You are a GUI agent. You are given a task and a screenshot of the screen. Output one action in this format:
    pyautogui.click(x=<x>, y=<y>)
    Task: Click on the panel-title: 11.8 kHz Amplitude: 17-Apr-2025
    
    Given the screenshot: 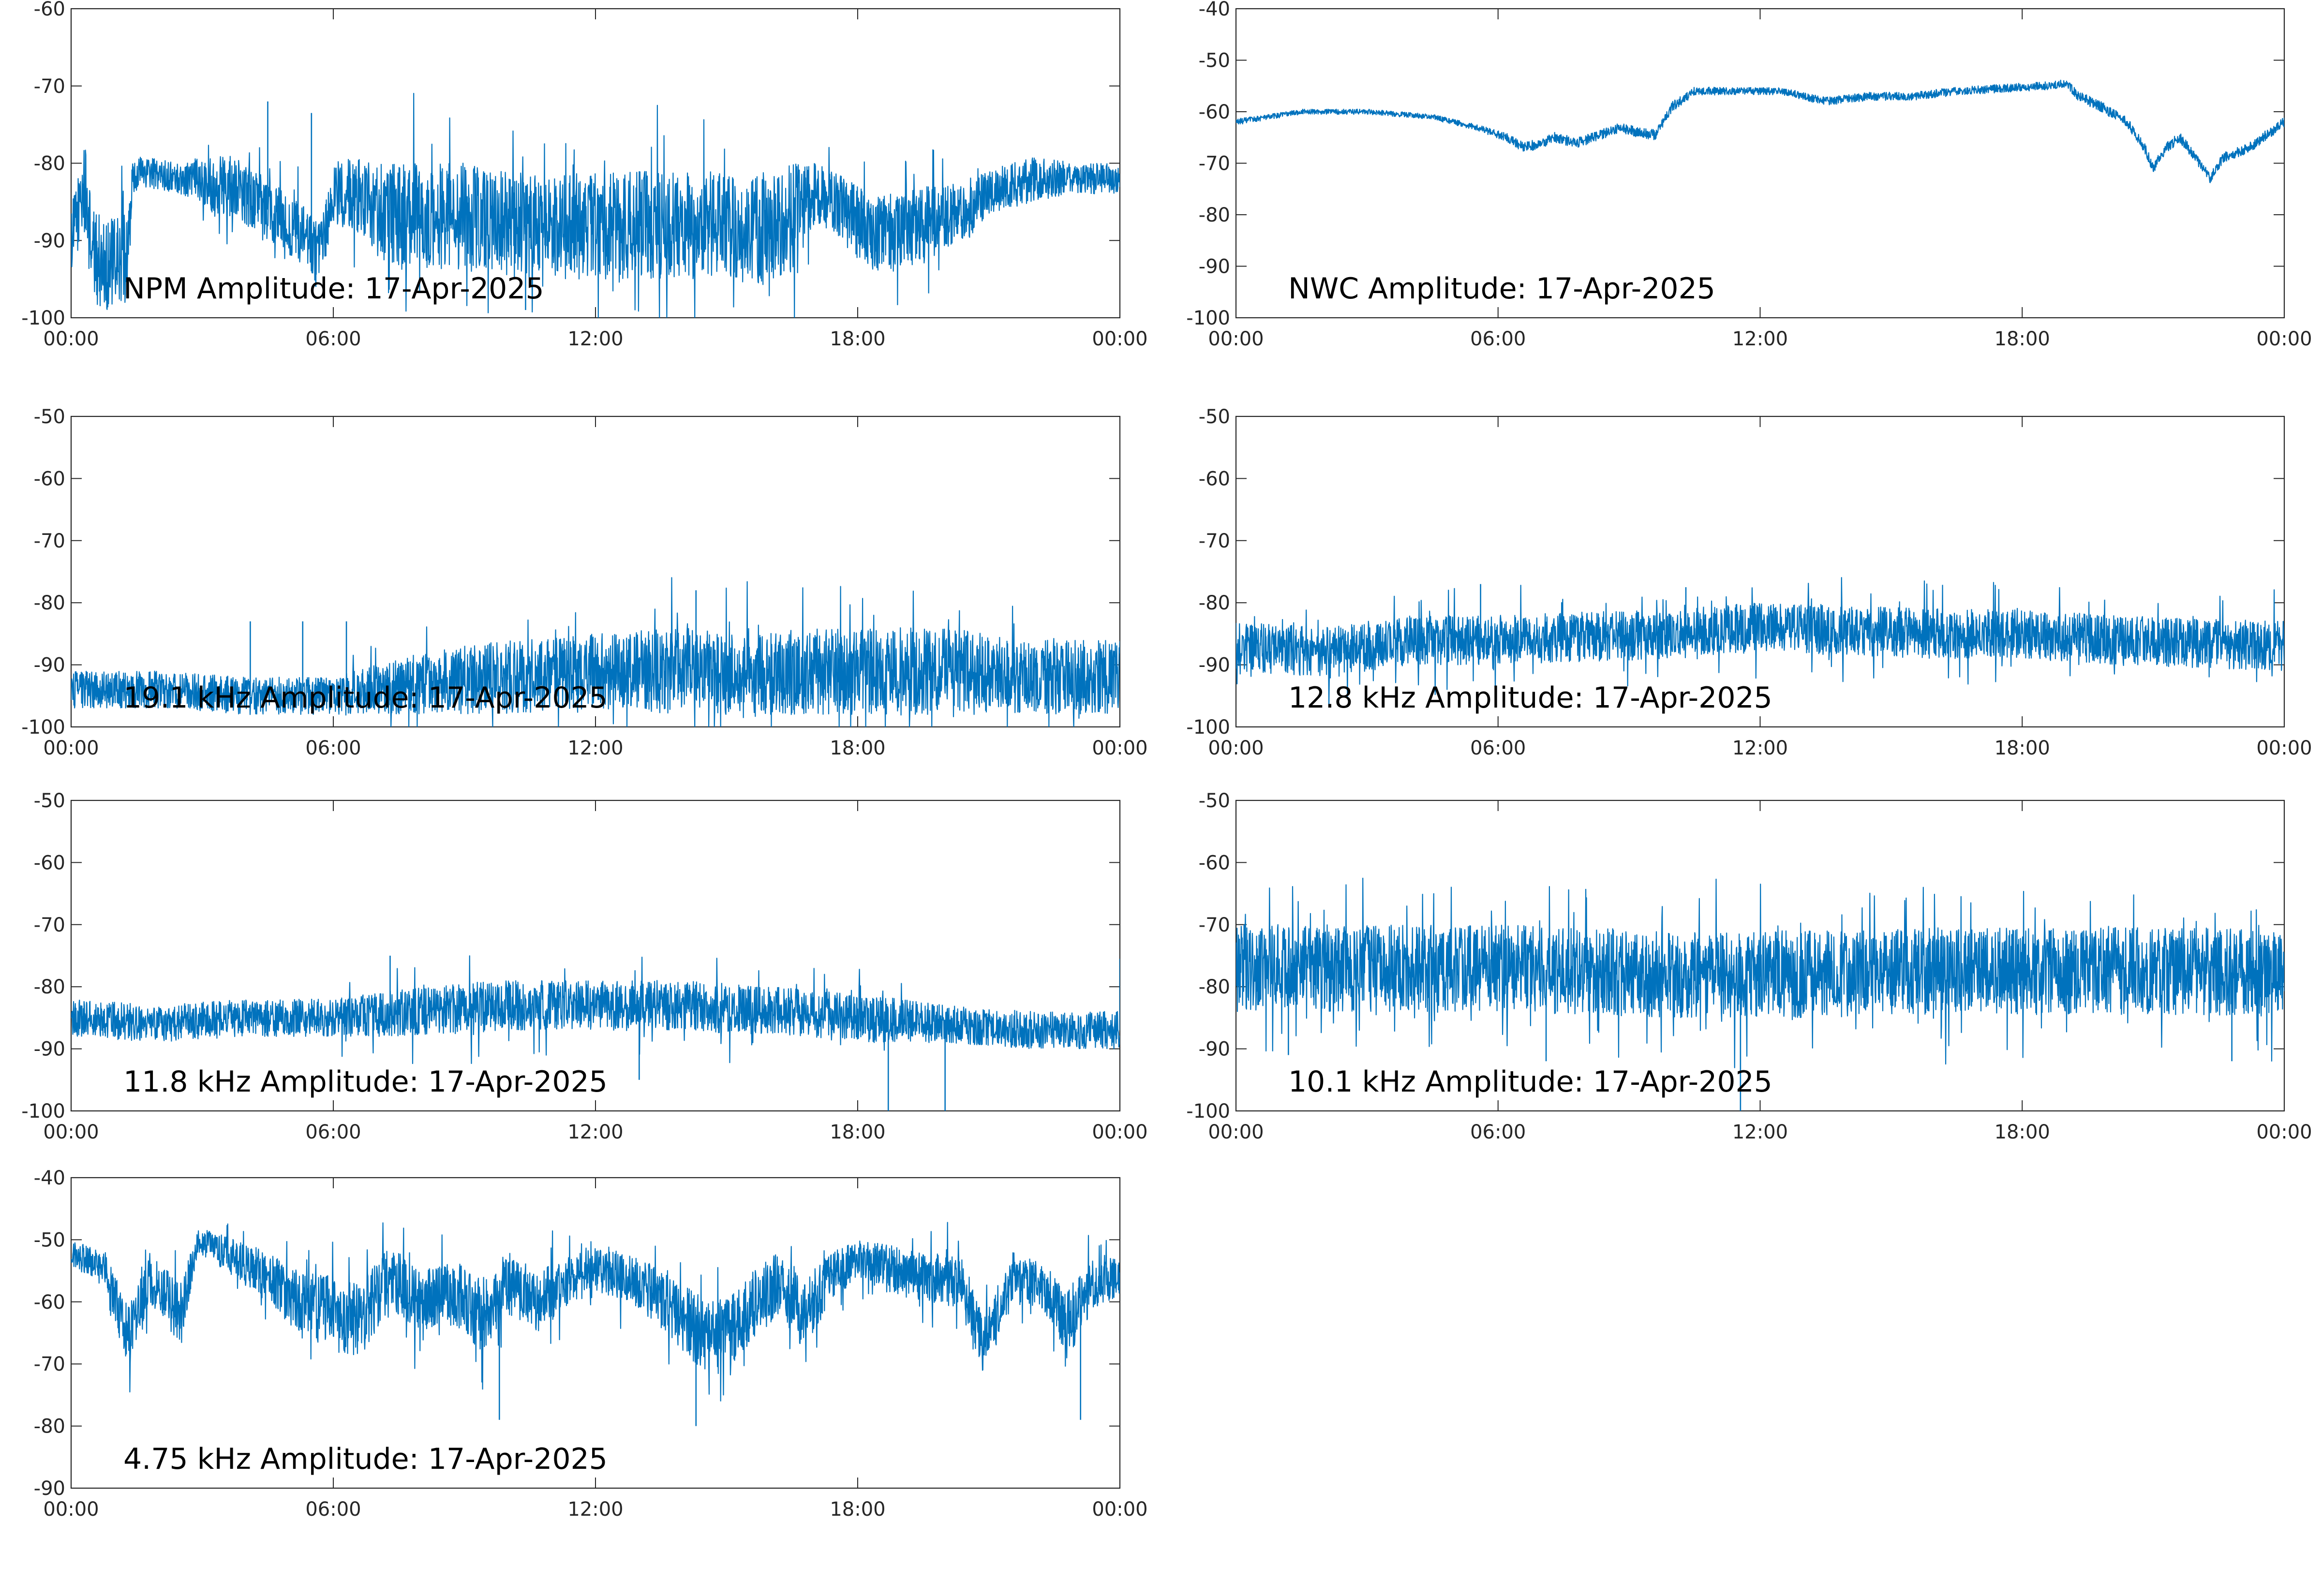 What is the action you would take?
    pyautogui.click(x=365, y=1082)
    